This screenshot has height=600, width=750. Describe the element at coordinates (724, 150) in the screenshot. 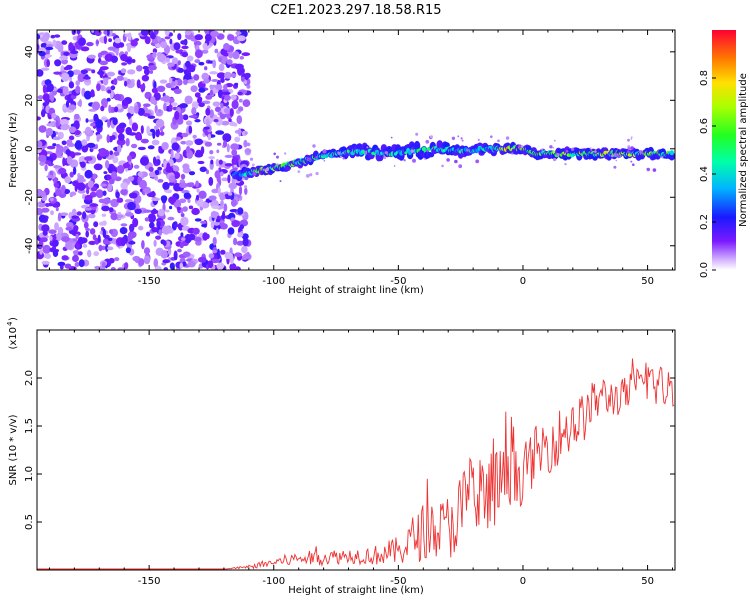

I see `colorbar-gradient` at that location.